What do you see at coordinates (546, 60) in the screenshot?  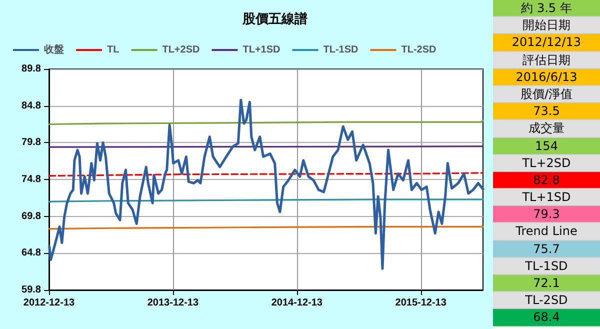 I see `text: 評估日期` at bounding box center [546, 60].